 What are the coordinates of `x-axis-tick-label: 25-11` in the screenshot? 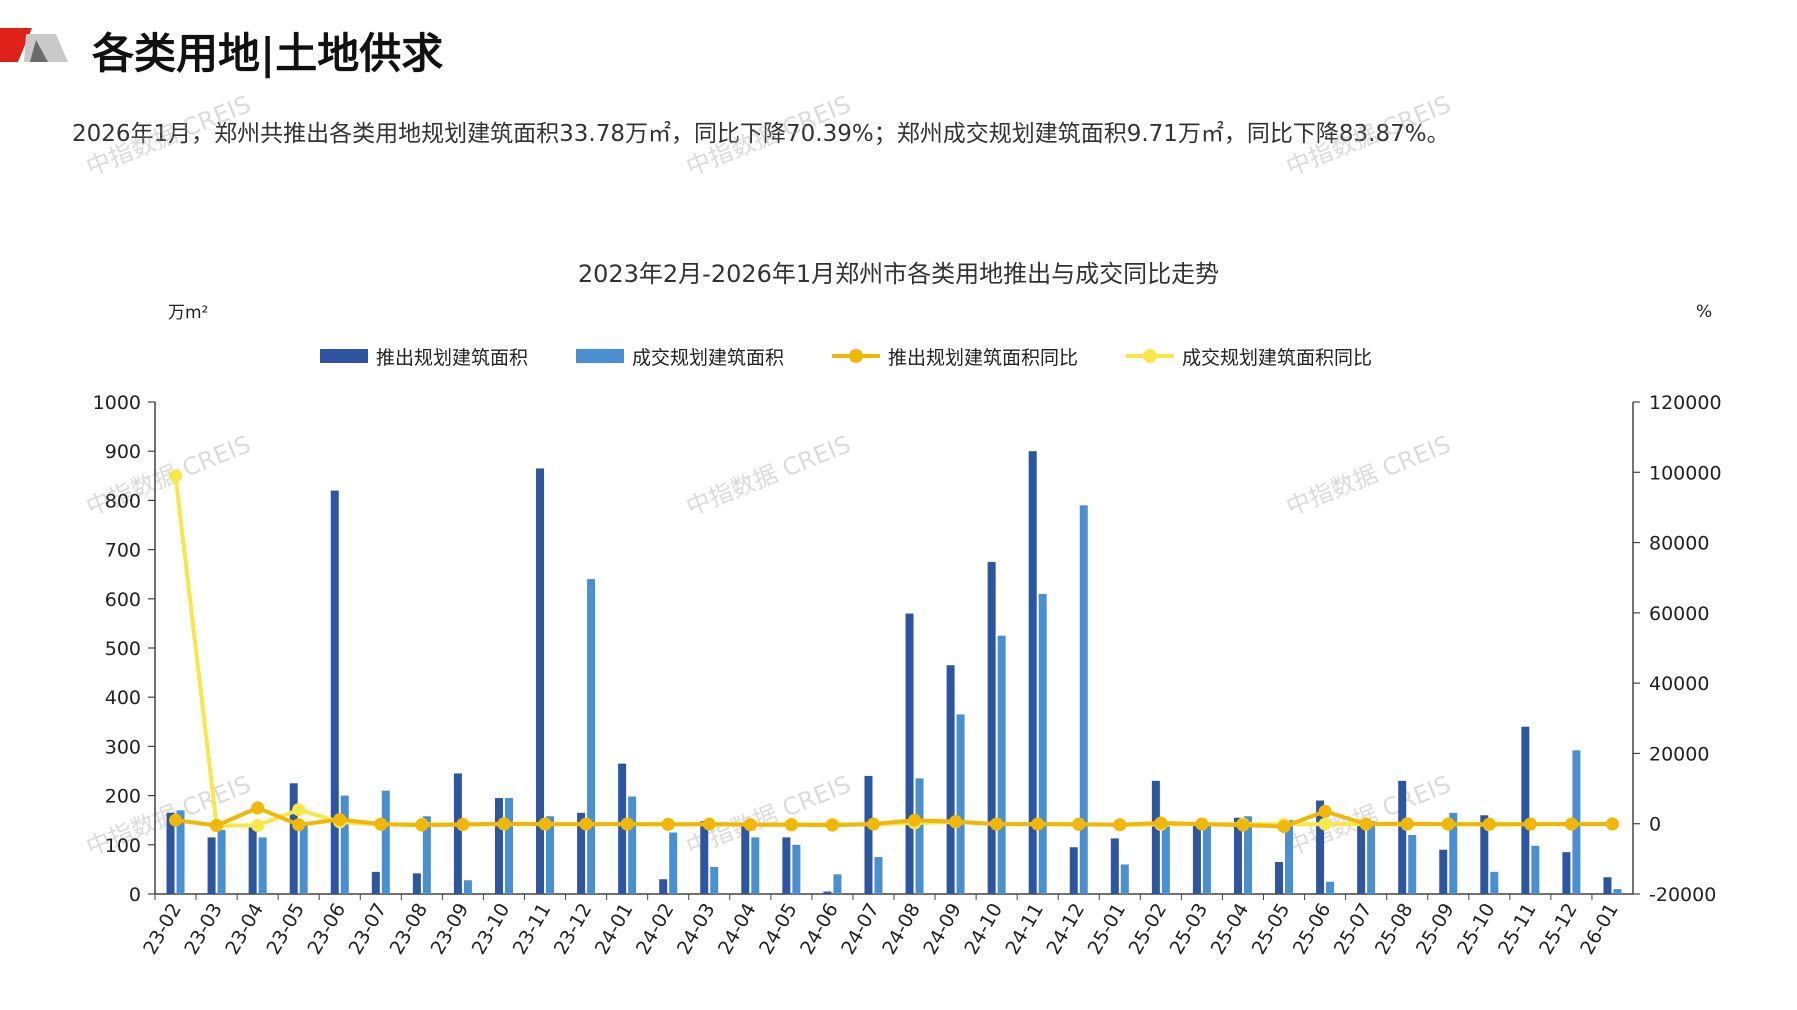 It's located at (1517, 929).